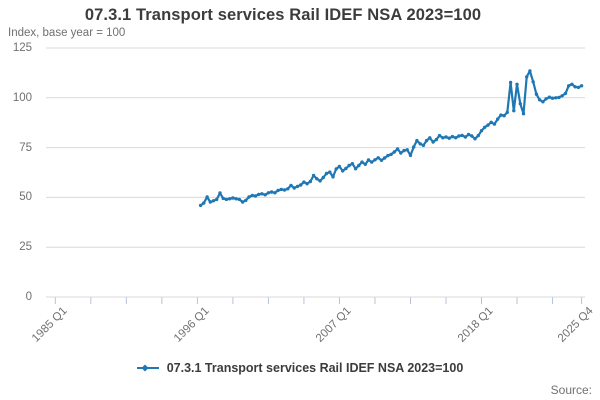  I want to click on y-axis-unit-label: Index, base year = 100, so click(67, 33).